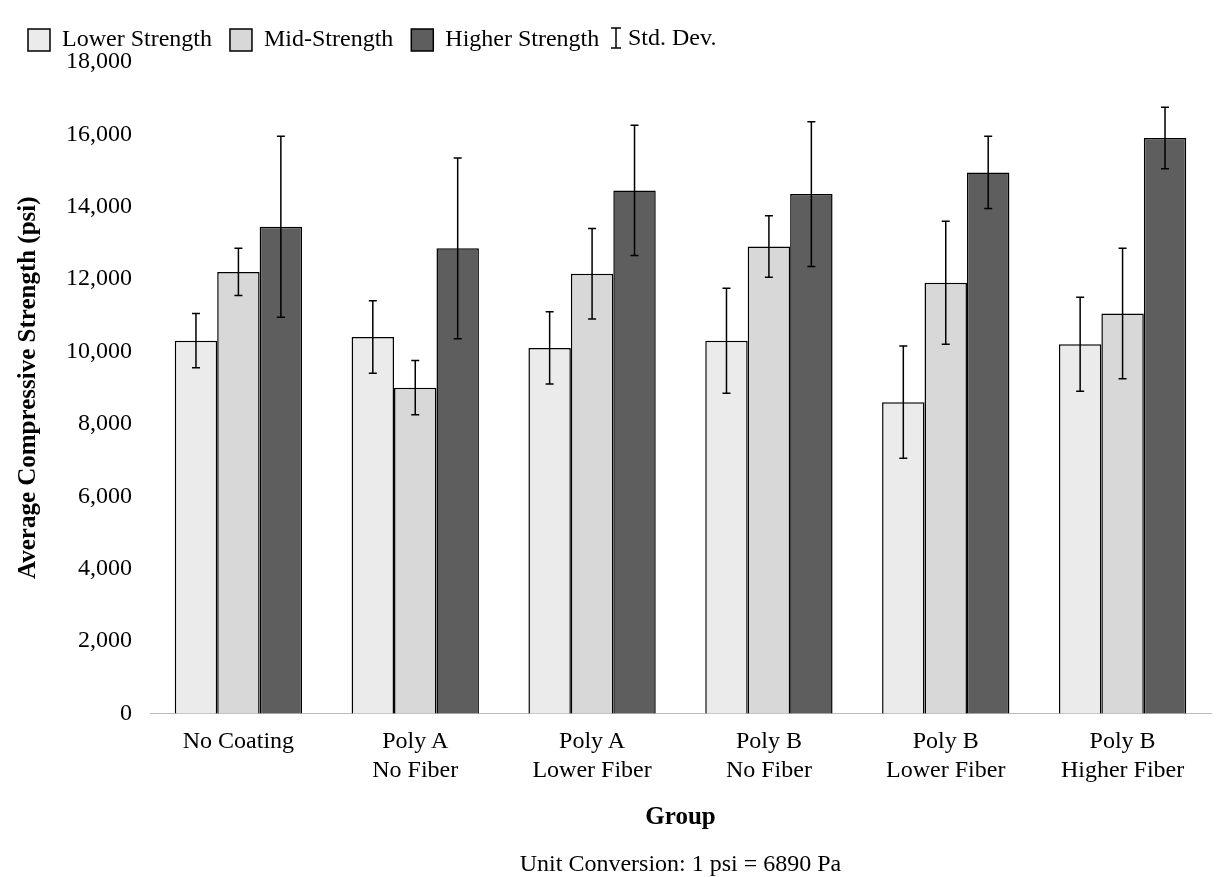  Describe the element at coordinates (105, 494) in the screenshot. I see `y-tick-label: 6,000` at that location.